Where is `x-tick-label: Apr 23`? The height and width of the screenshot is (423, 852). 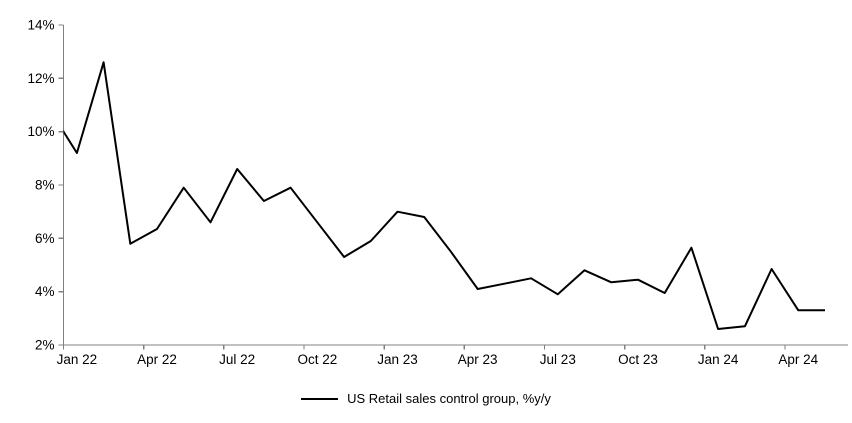 x-tick-label: Apr 23 is located at coordinates (478, 359).